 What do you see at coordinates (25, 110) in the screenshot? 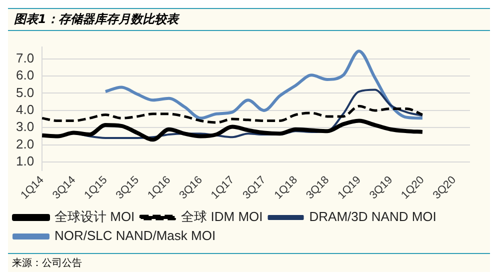
I see `y-tick-label: 4.0` at bounding box center [25, 110].